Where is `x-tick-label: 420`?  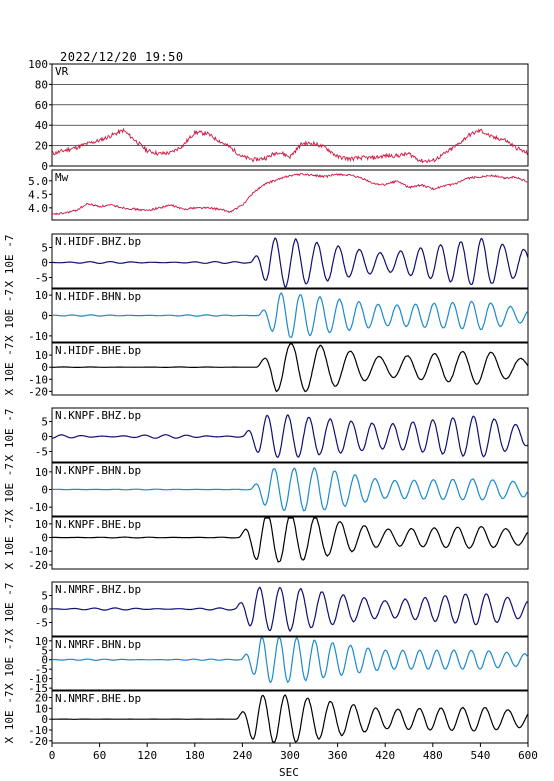 x-tick-label: 420 is located at coordinates (385, 755).